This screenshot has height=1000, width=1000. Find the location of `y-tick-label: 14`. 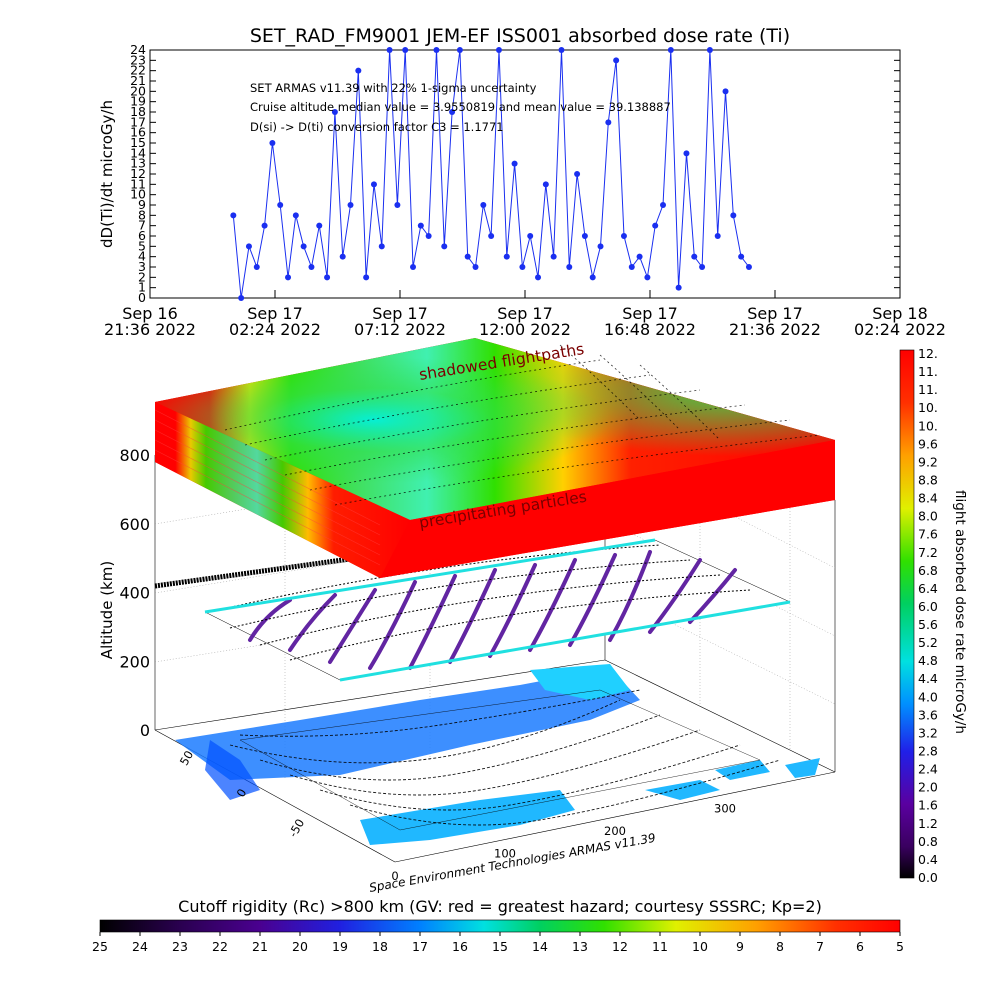

y-tick-label: 14 is located at coordinates (138, 152).